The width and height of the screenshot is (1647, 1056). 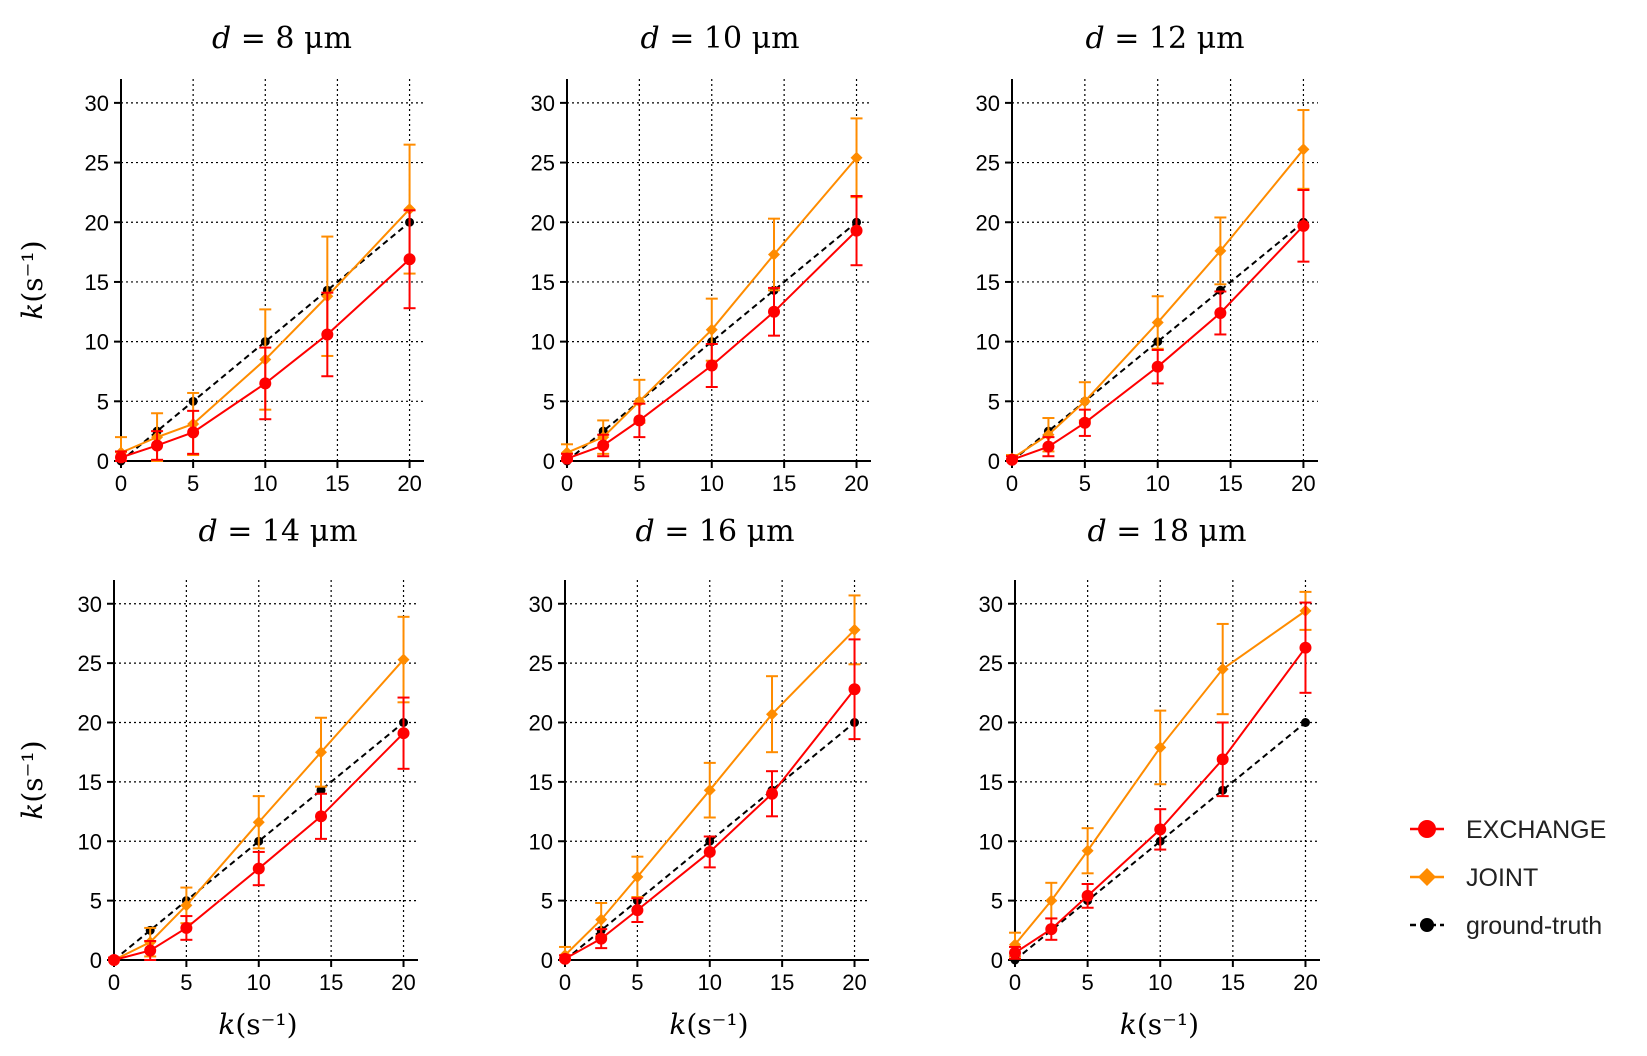 I want to click on legend: EXCHANGE JOINT ground-truth, so click(x=1508, y=878).